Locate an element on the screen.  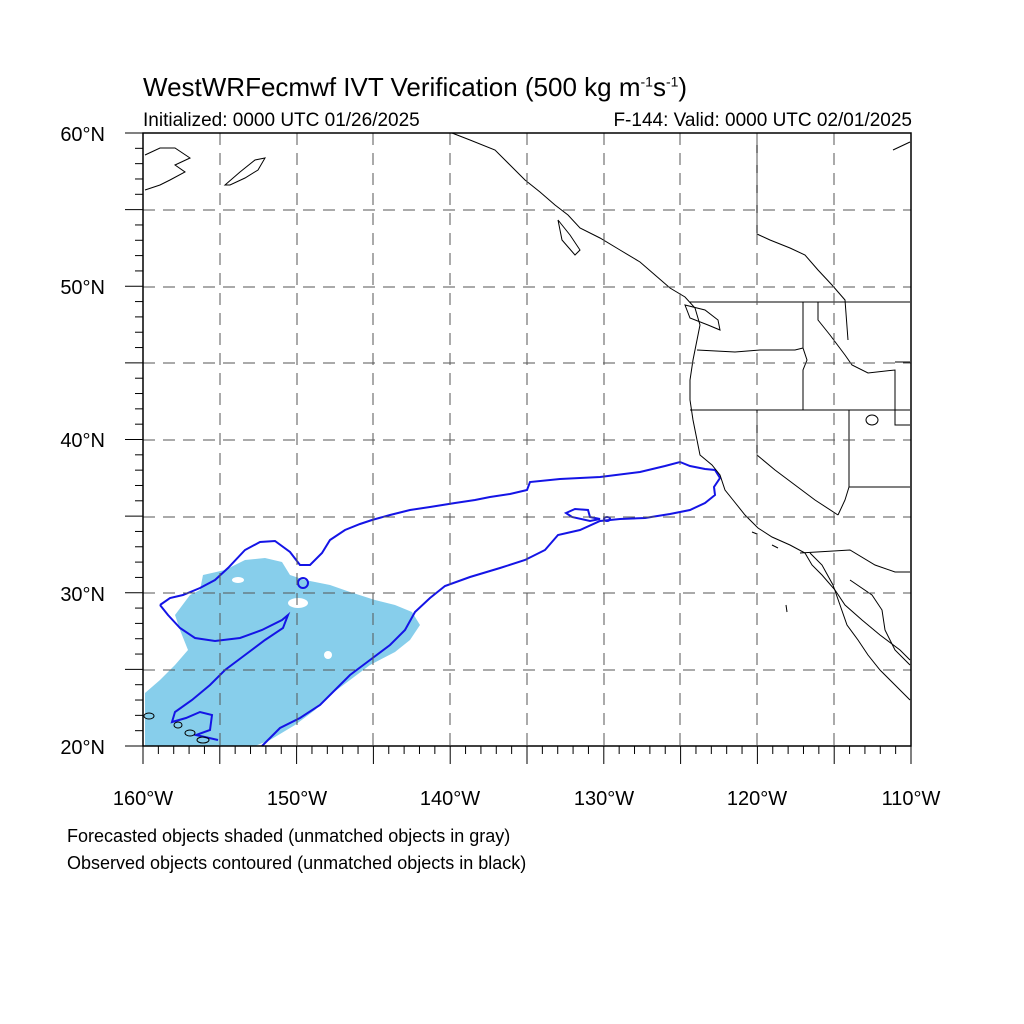
lat-label-30: 30°N is located at coordinates (82, 595).